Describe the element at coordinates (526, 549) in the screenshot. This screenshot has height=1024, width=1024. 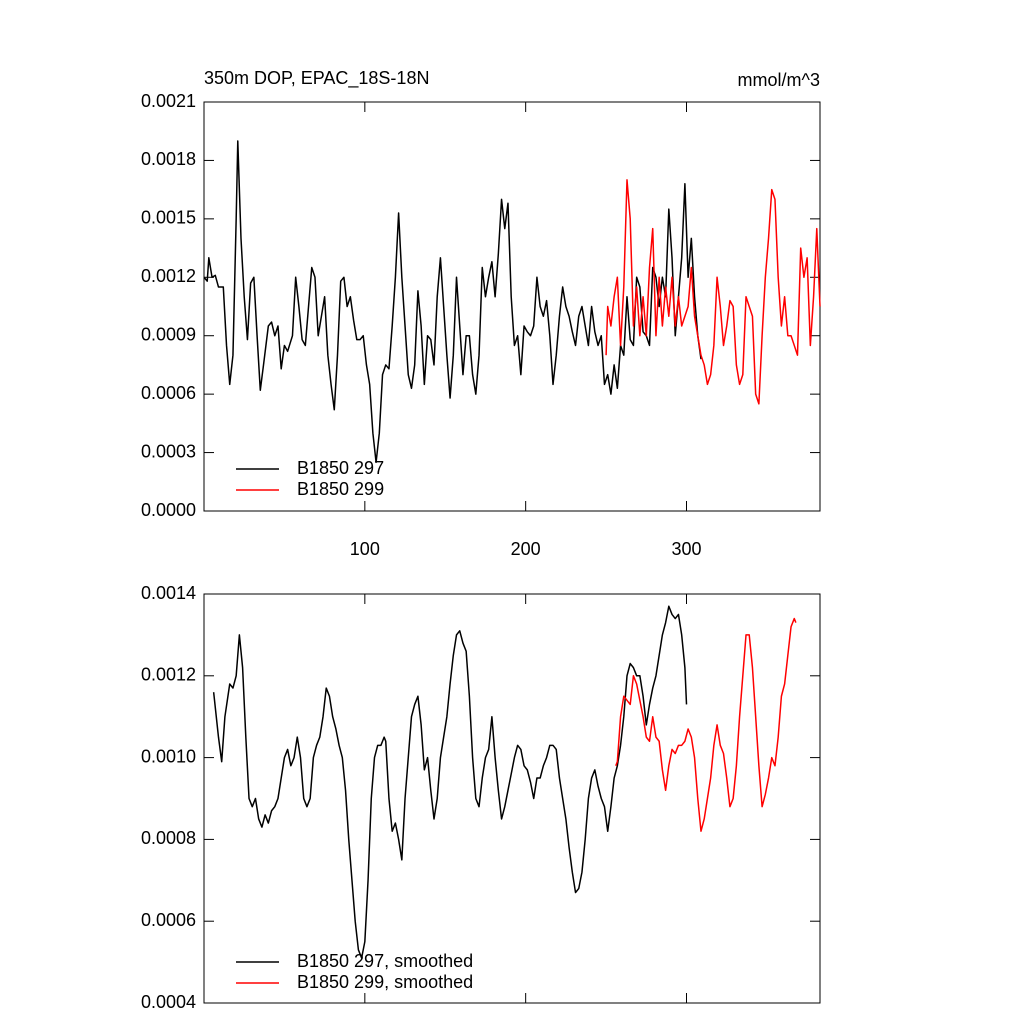
I see `x-tick-label: 200` at that location.